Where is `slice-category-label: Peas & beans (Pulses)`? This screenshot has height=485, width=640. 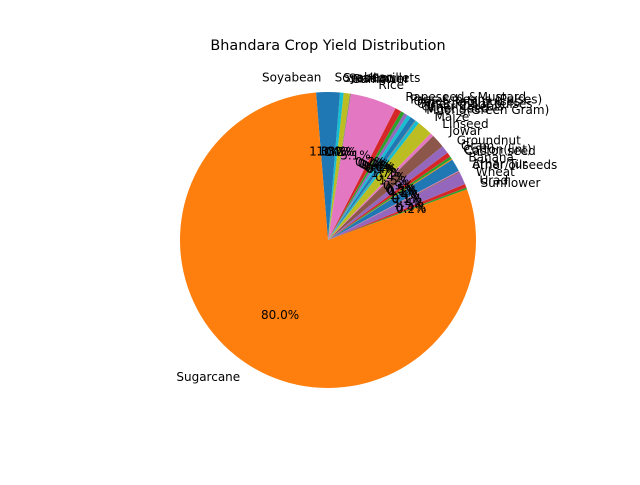
slice-category-label: Peas & beans (Pulses) is located at coordinates (476, 99).